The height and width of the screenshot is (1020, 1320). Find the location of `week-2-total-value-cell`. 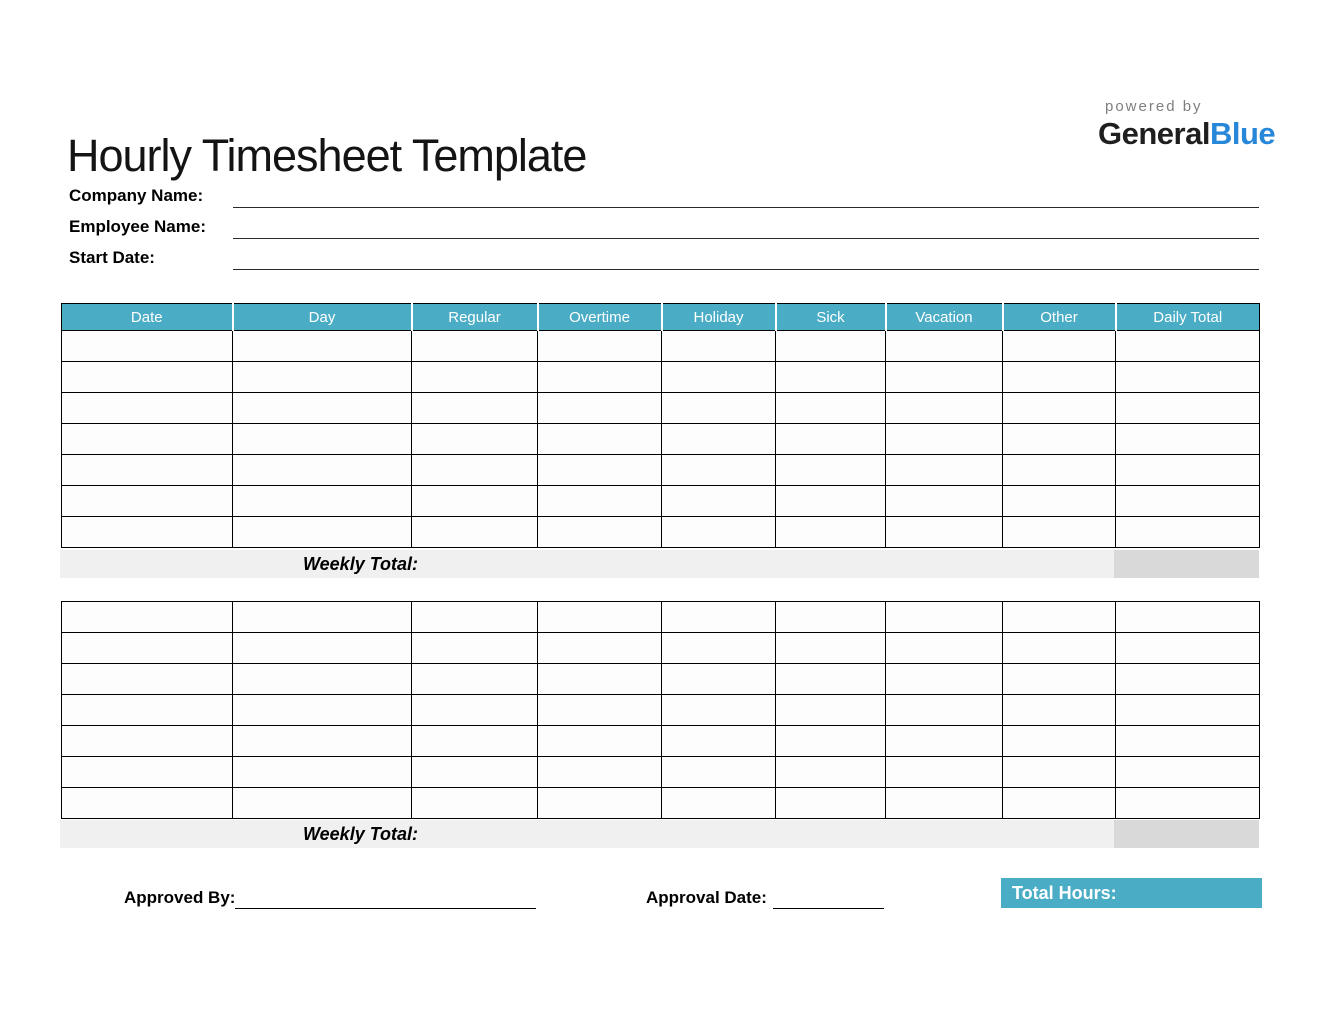

week-2-total-value-cell is located at coordinates (1186, 834).